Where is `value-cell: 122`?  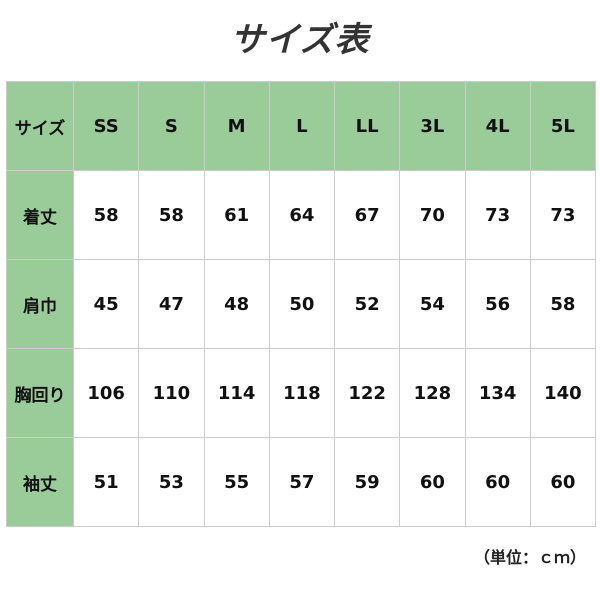 value-cell: 122 is located at coordinates (367, 393).